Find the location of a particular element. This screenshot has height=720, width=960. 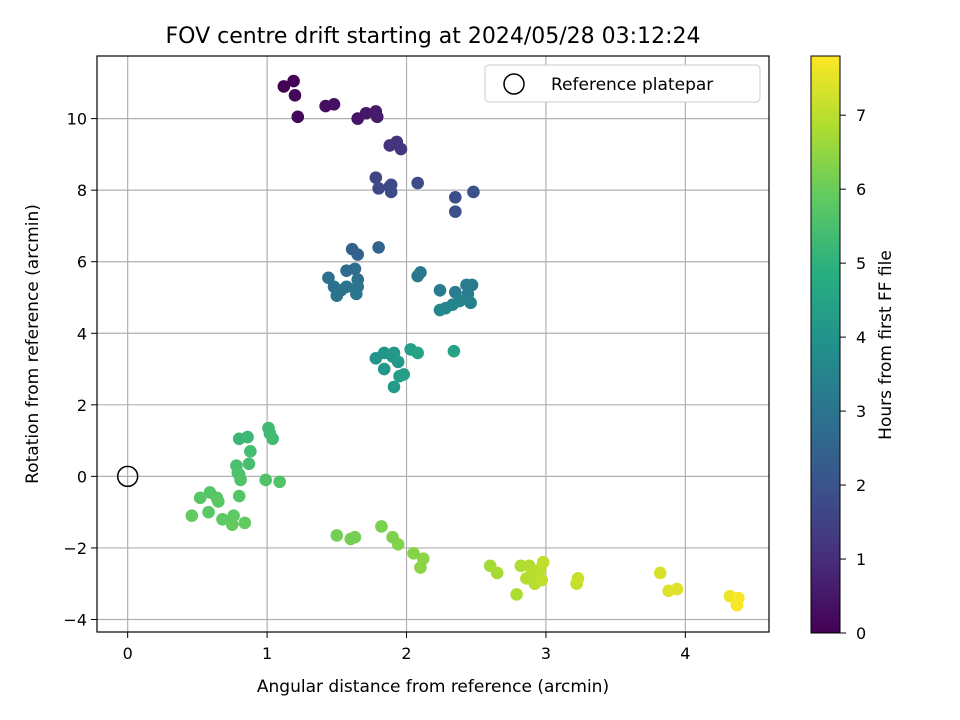

colorbar-tick-label: 5 is located at coordinates (861, 263).